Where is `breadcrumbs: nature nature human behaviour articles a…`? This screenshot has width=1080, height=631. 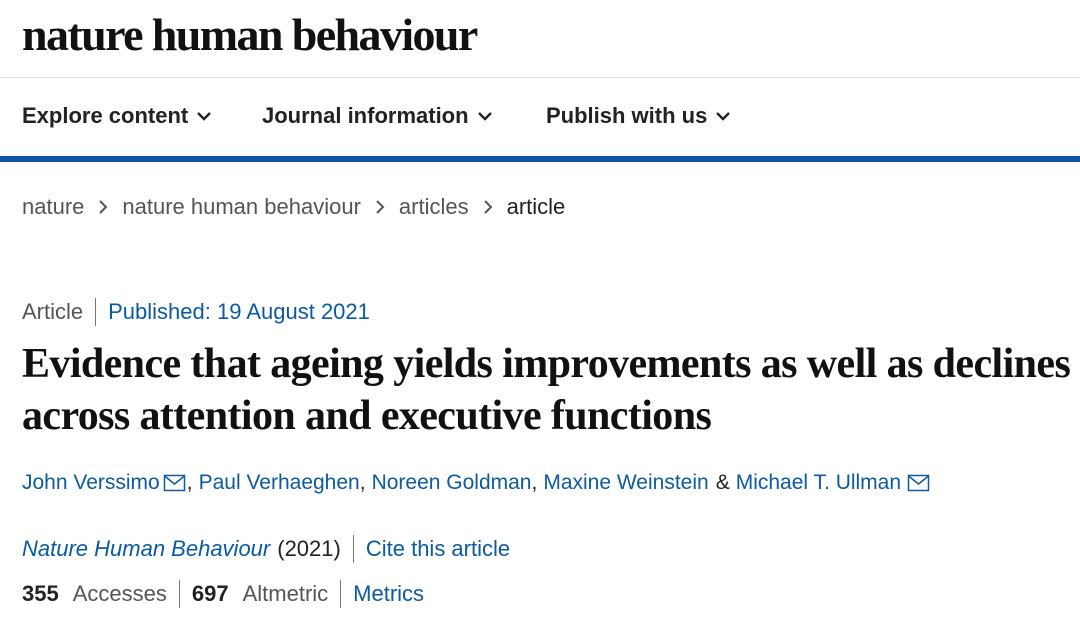 breadcrumbs: nature nature human behaviour articles a… is located at coordinates (293, 207).